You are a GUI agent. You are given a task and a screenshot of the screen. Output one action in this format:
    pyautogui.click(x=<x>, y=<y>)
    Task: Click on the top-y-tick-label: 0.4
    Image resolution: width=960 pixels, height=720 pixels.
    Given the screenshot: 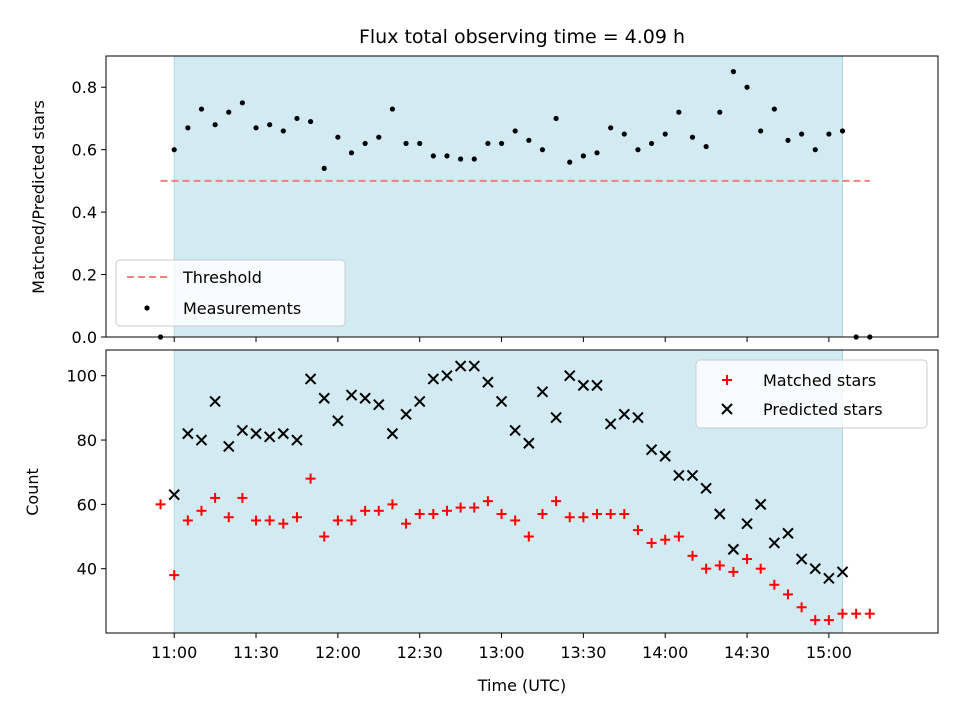 What is the action you would take?
    pyautogui.click(x=84, y=212)
    